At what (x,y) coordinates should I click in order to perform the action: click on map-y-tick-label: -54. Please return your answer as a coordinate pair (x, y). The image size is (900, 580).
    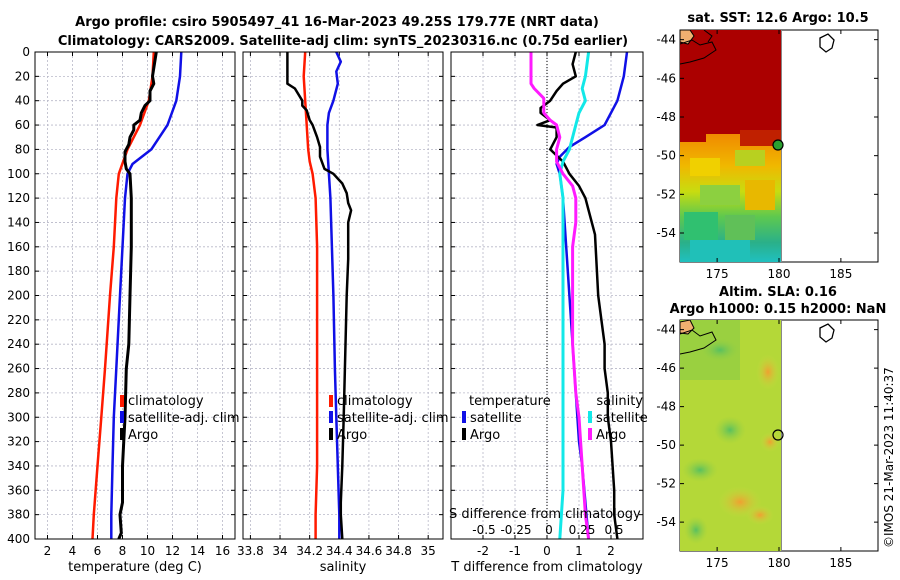
    Looking at the image, I should click on (666, 233).